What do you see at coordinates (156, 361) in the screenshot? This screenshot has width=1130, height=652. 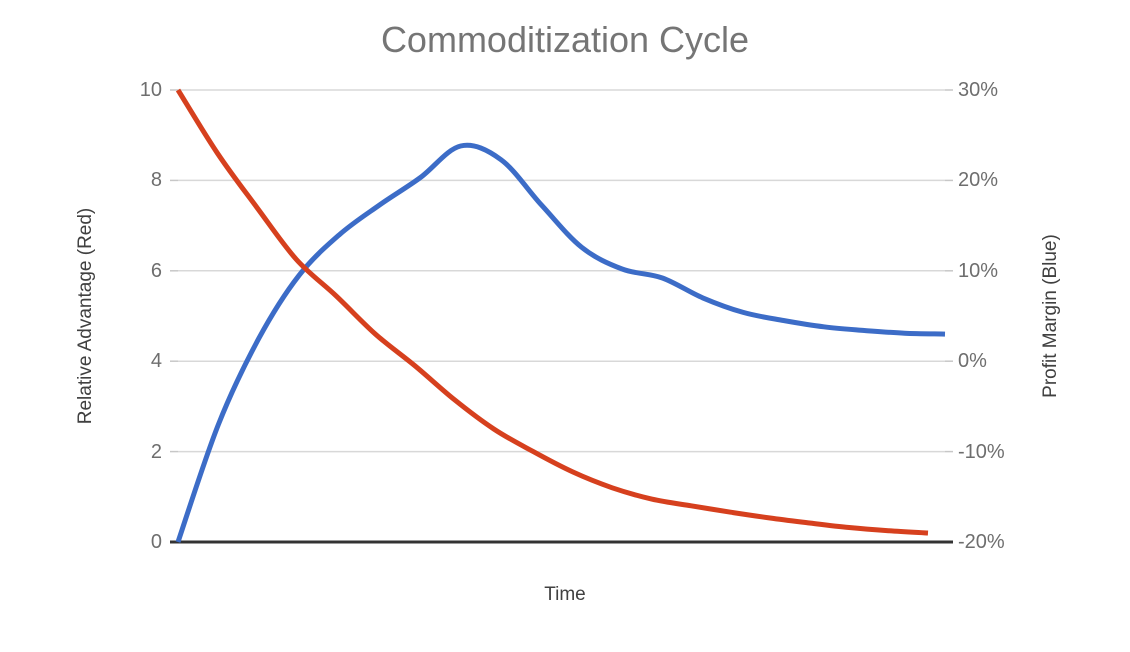 I see `left-axis-tick-label: 4` at bounding box center [156, 361].